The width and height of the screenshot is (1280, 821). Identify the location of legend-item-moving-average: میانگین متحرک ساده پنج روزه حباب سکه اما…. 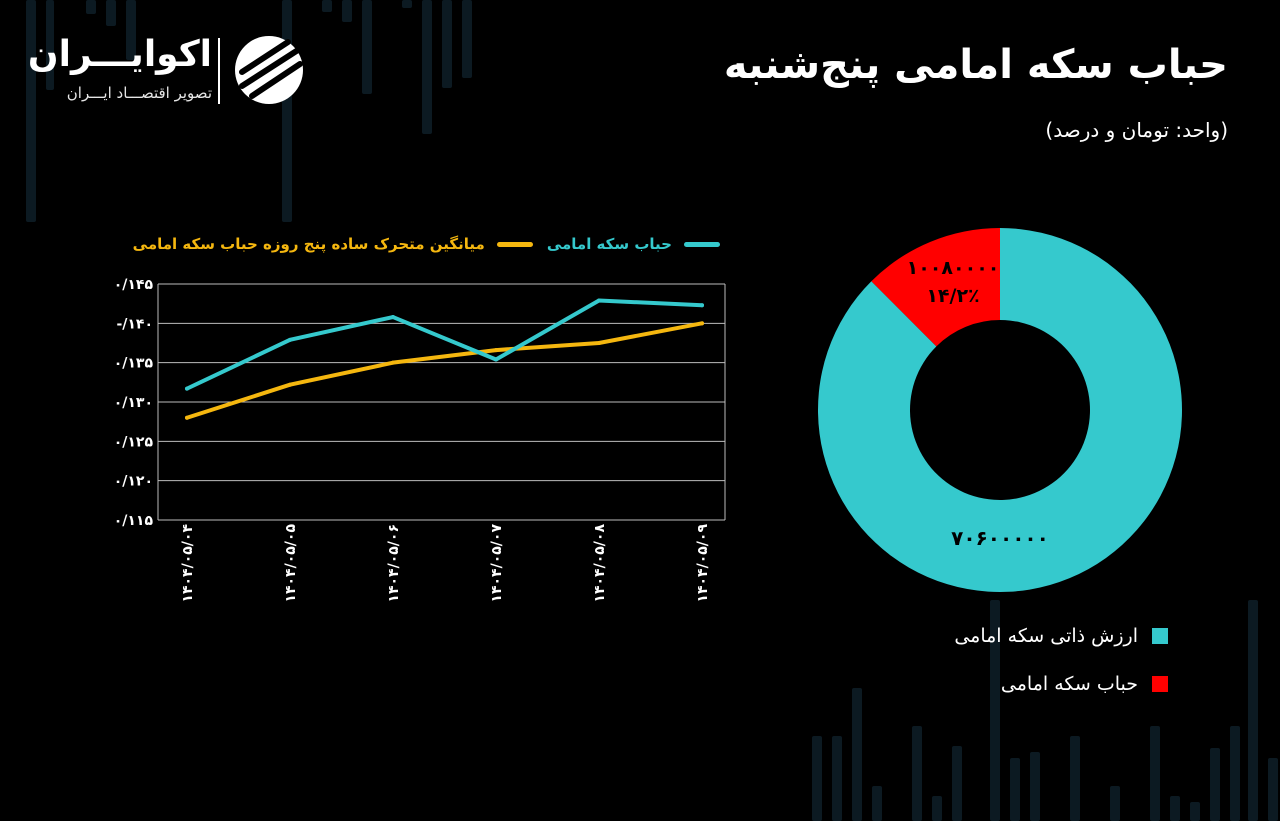
(333, 244).